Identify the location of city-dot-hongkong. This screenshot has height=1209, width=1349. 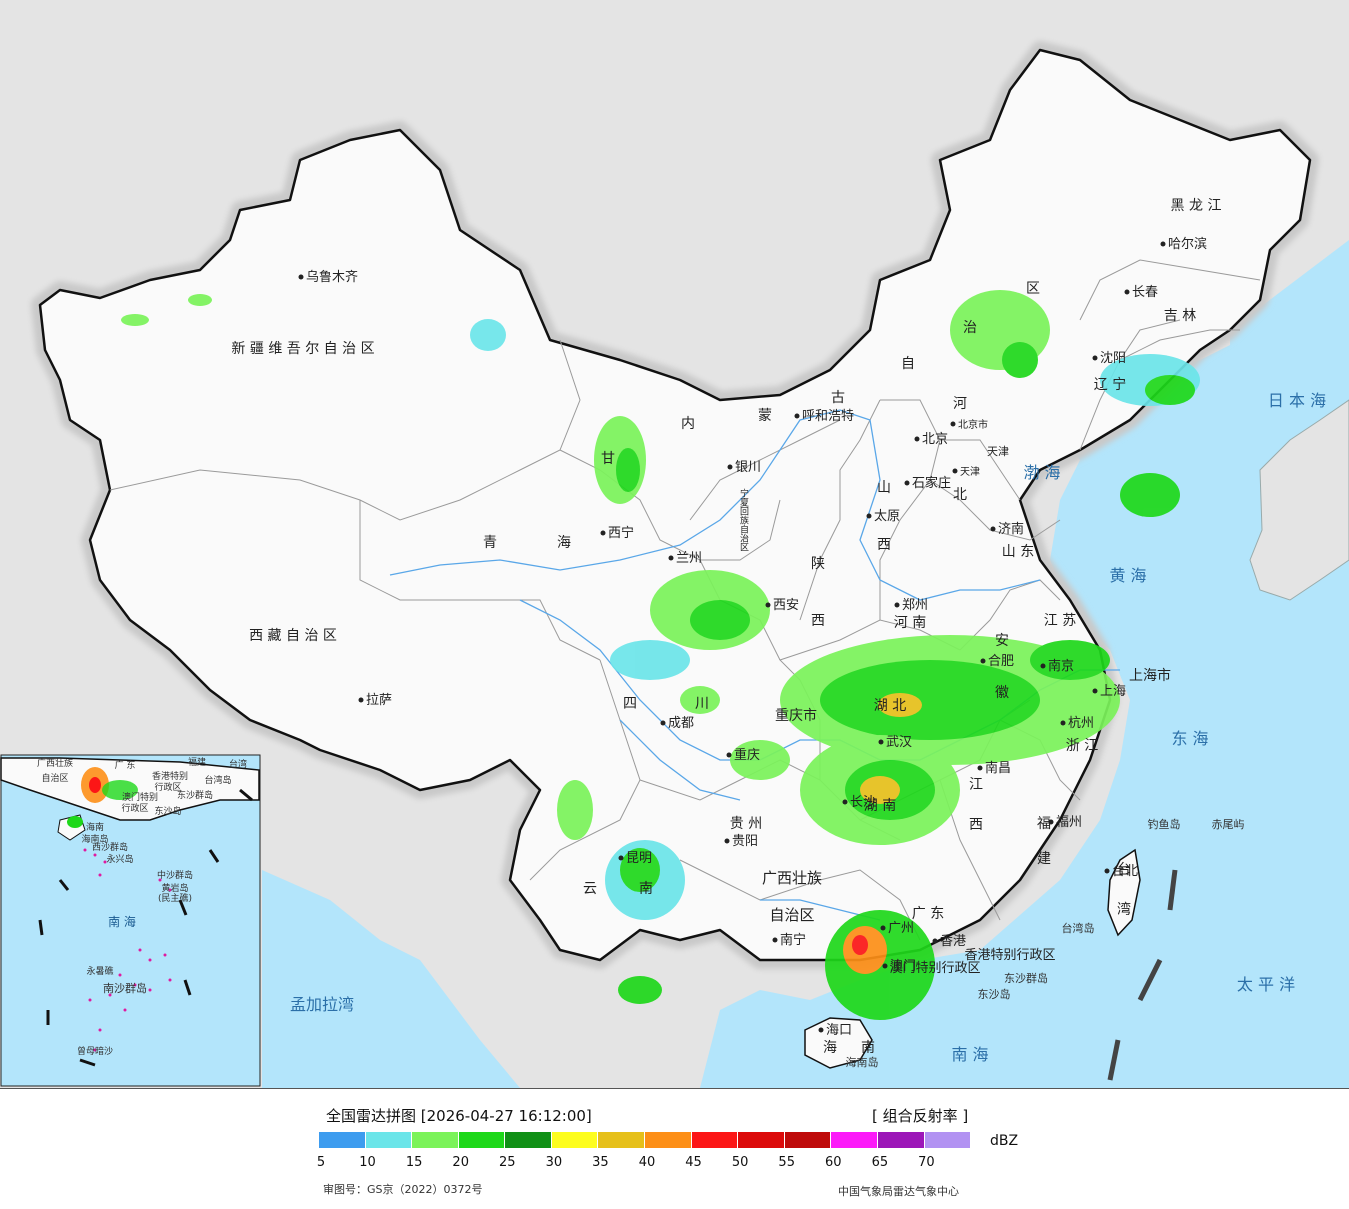
(935, 941).